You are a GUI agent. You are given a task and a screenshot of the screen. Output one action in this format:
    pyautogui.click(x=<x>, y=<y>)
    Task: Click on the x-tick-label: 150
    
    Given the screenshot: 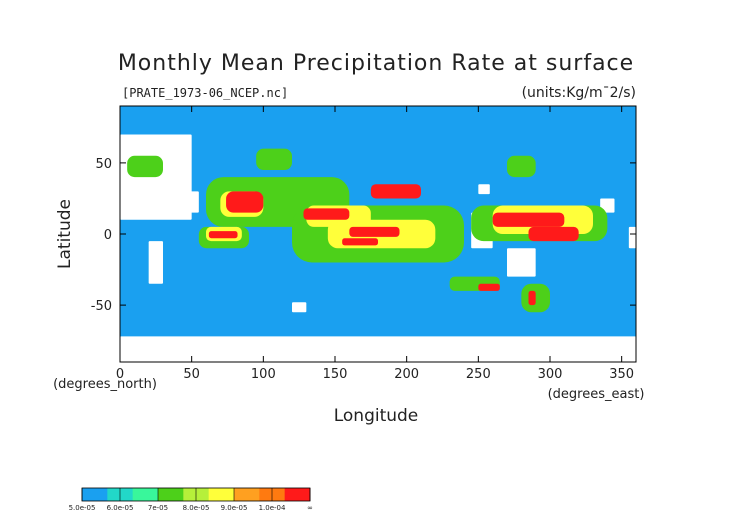 What is the action you would take?
    pyautogui.click(x=335, y=374)
    